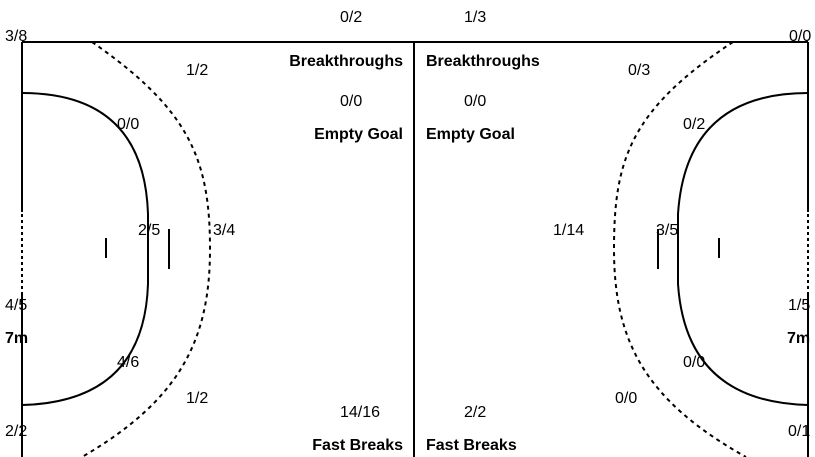 This screenshot has width=815, height=457. I want to click on right-six-top-stat: 0/2, so click(694, 124).